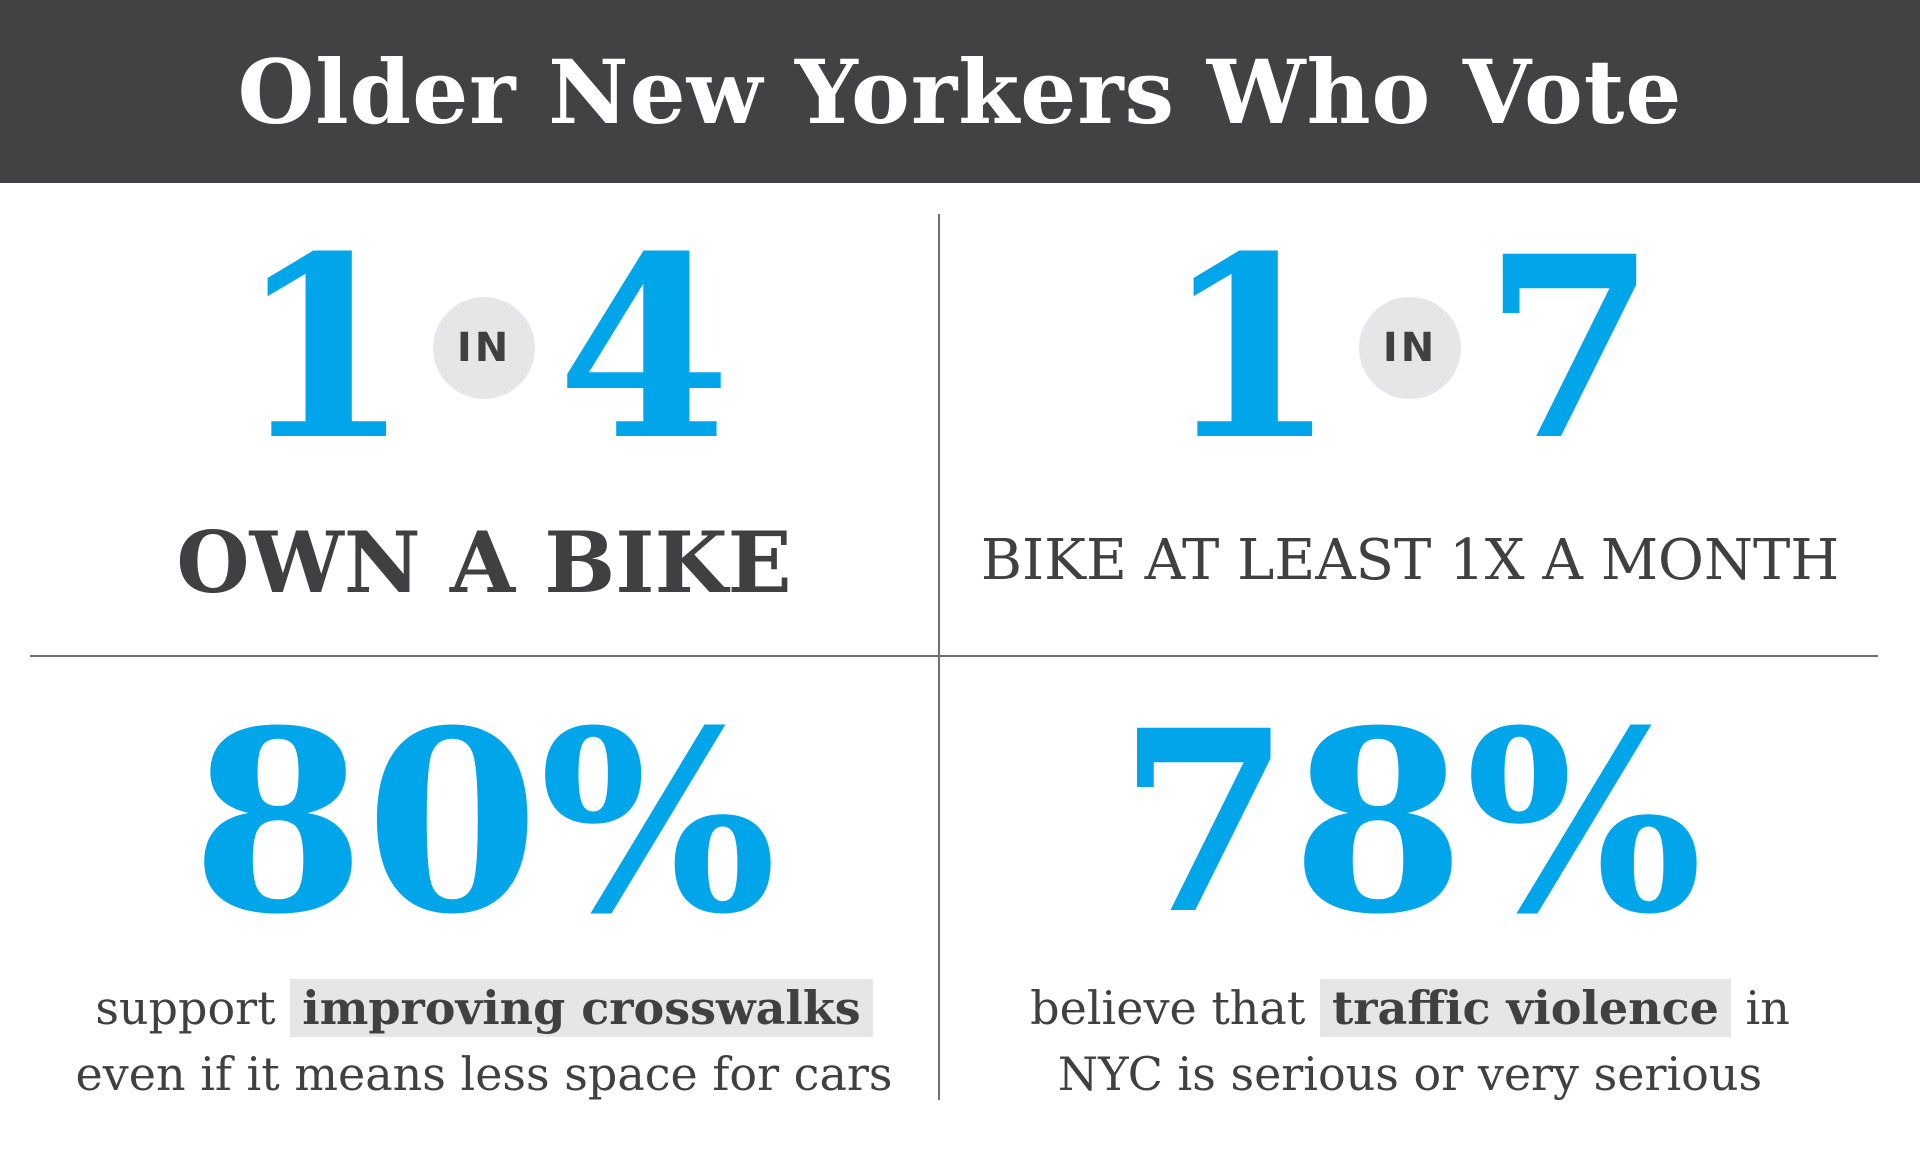  Describe the element at coordinates (484, 1074) in the screenshot. I see `description-line-2: even if it means less space for cars` at that location.